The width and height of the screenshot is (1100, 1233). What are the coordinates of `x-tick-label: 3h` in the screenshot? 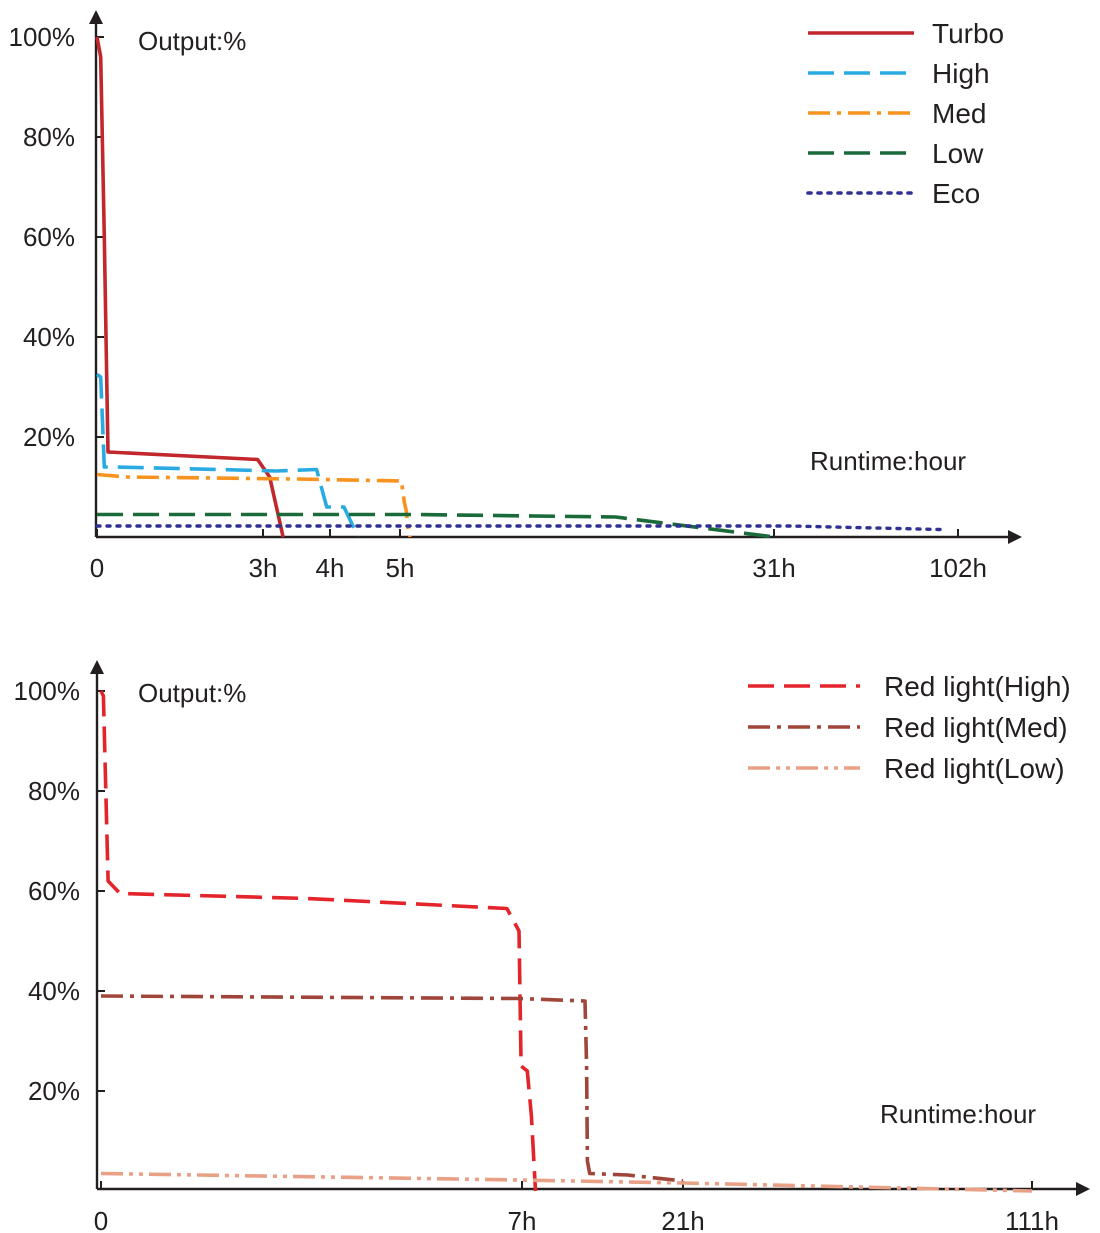 It's located at (263, 568).